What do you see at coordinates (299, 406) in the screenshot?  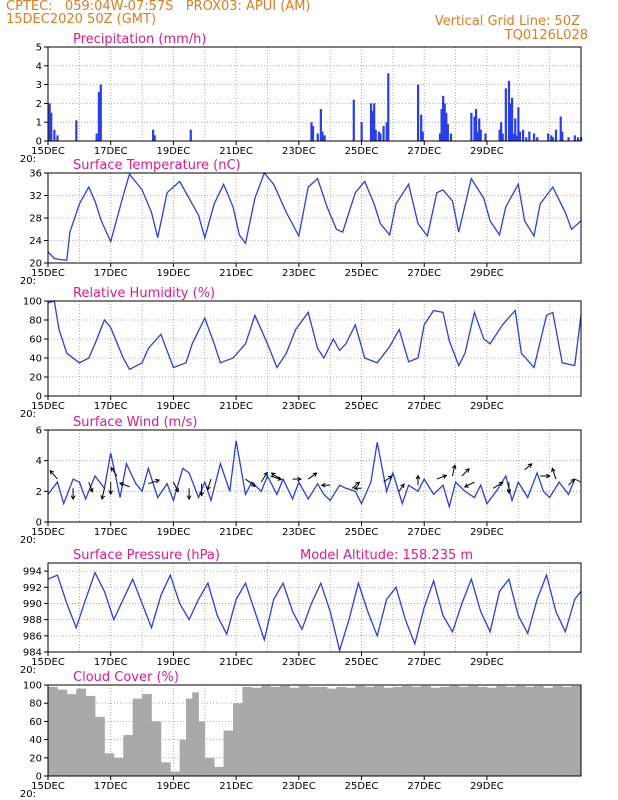 I see `x-tick-label: 23DEC` at bounding box center [299, 406].